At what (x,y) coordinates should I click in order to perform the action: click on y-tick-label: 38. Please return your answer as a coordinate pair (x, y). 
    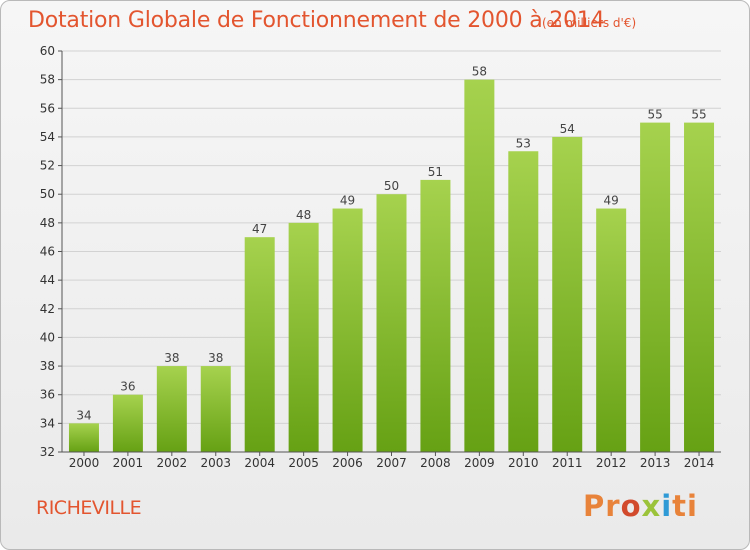
    Looking at the image, I should click on (47, 366).